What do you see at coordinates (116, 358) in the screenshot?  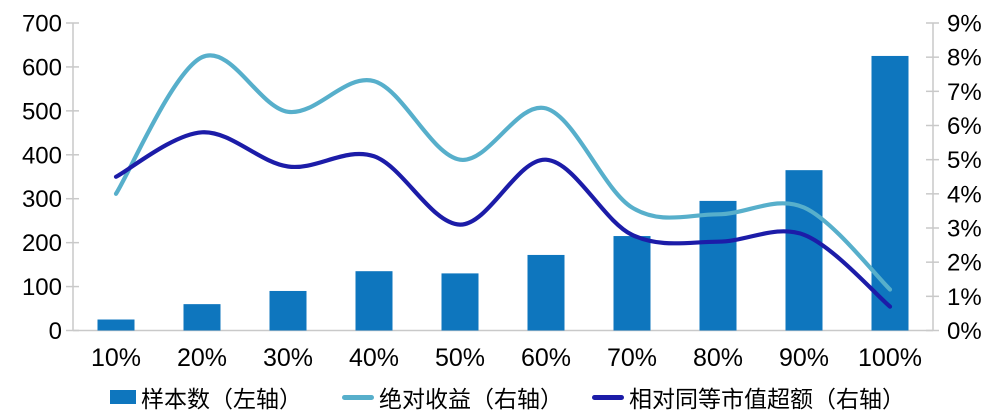 I see `x-axis-label: 10%` at bounding box center [116, 358].